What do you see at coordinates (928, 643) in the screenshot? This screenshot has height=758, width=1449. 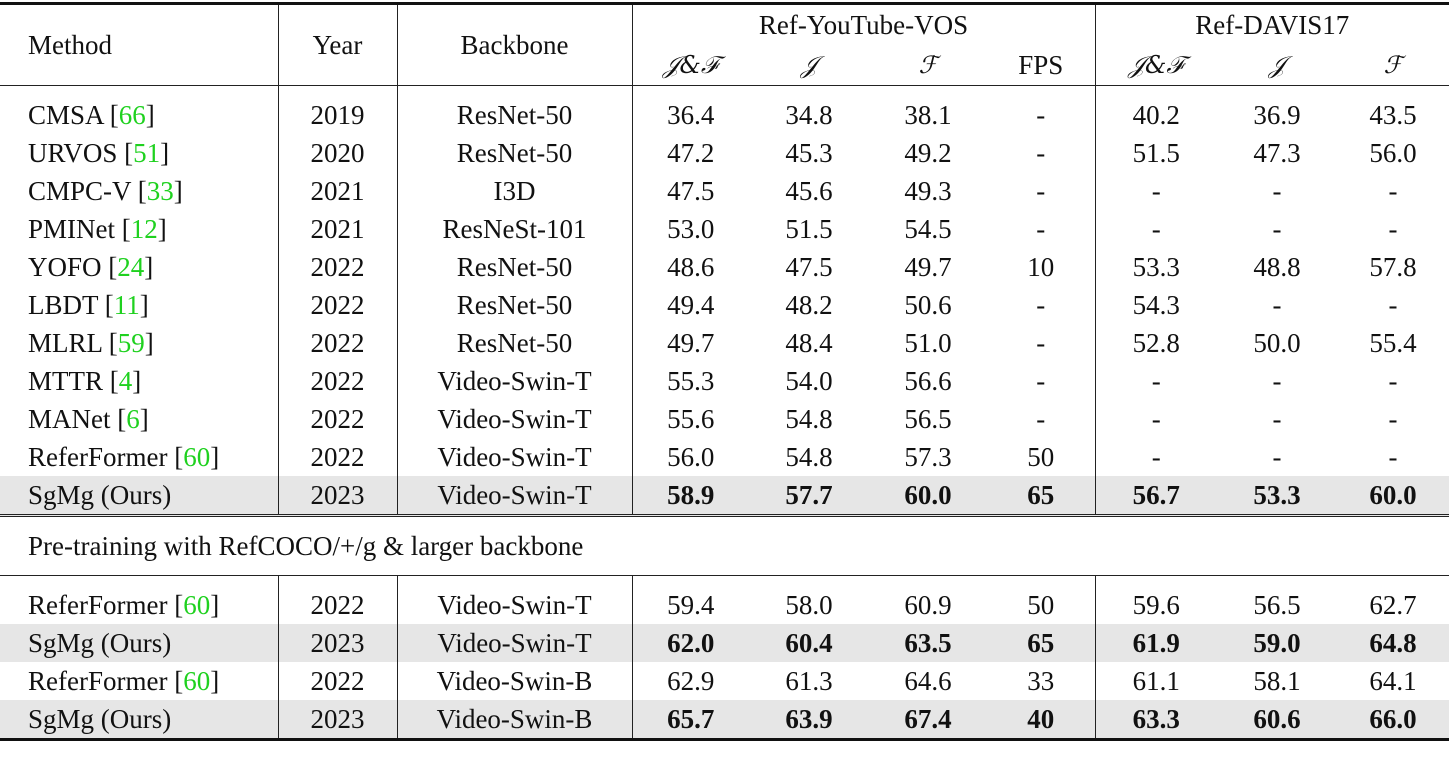 I see `value-yt-f: 63.5` at bounding box center [928, 643].